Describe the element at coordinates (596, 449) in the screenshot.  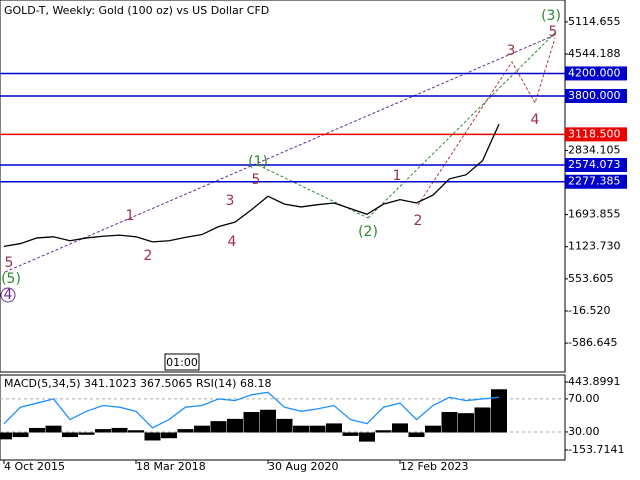
I see `y-tick-label: -153.7141` at that location.